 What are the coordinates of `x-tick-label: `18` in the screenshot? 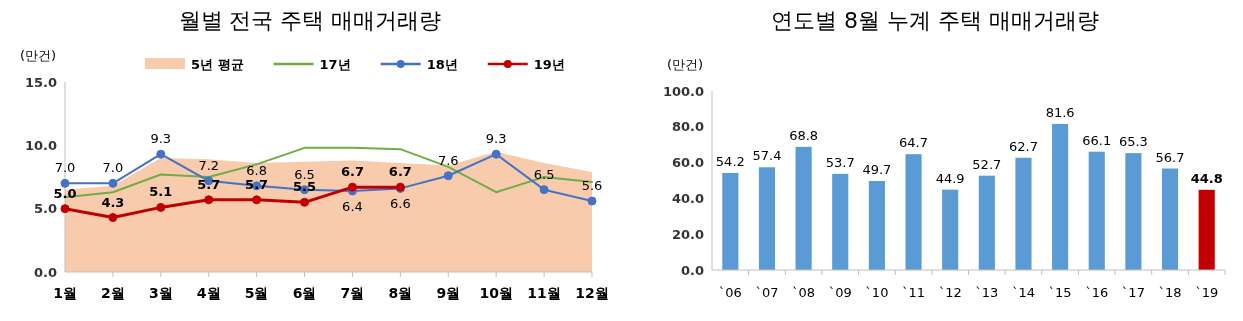 It's located at (1170, 292).